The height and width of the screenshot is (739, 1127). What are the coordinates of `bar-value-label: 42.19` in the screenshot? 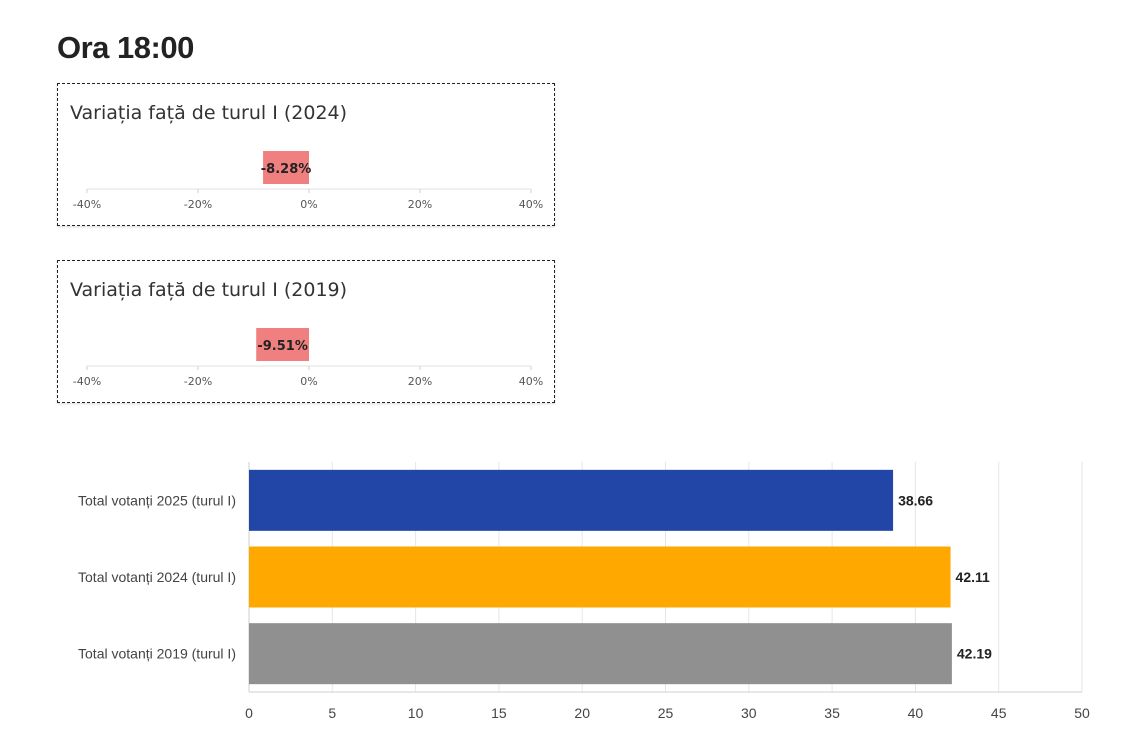 It's located at (974, 654).